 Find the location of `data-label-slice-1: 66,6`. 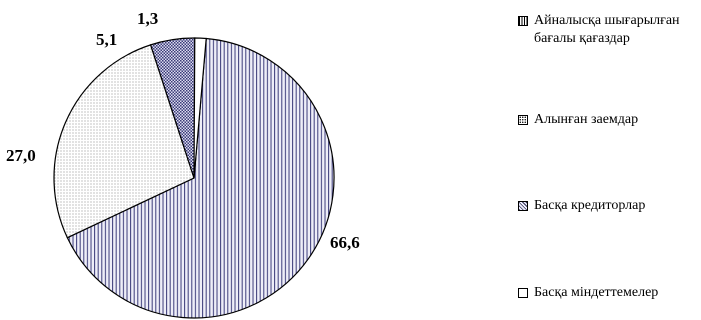

data-label-slice-1: 66,6 is located at coordinates (345, 242).